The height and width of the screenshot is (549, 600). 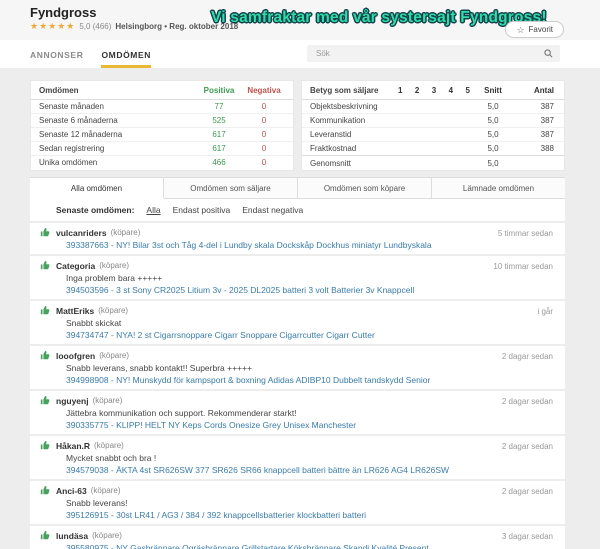 What do you see at coordinates (219, 90) in the screenshot?
I see `col-positiva: Positiva` at bounding box center [219, 90].